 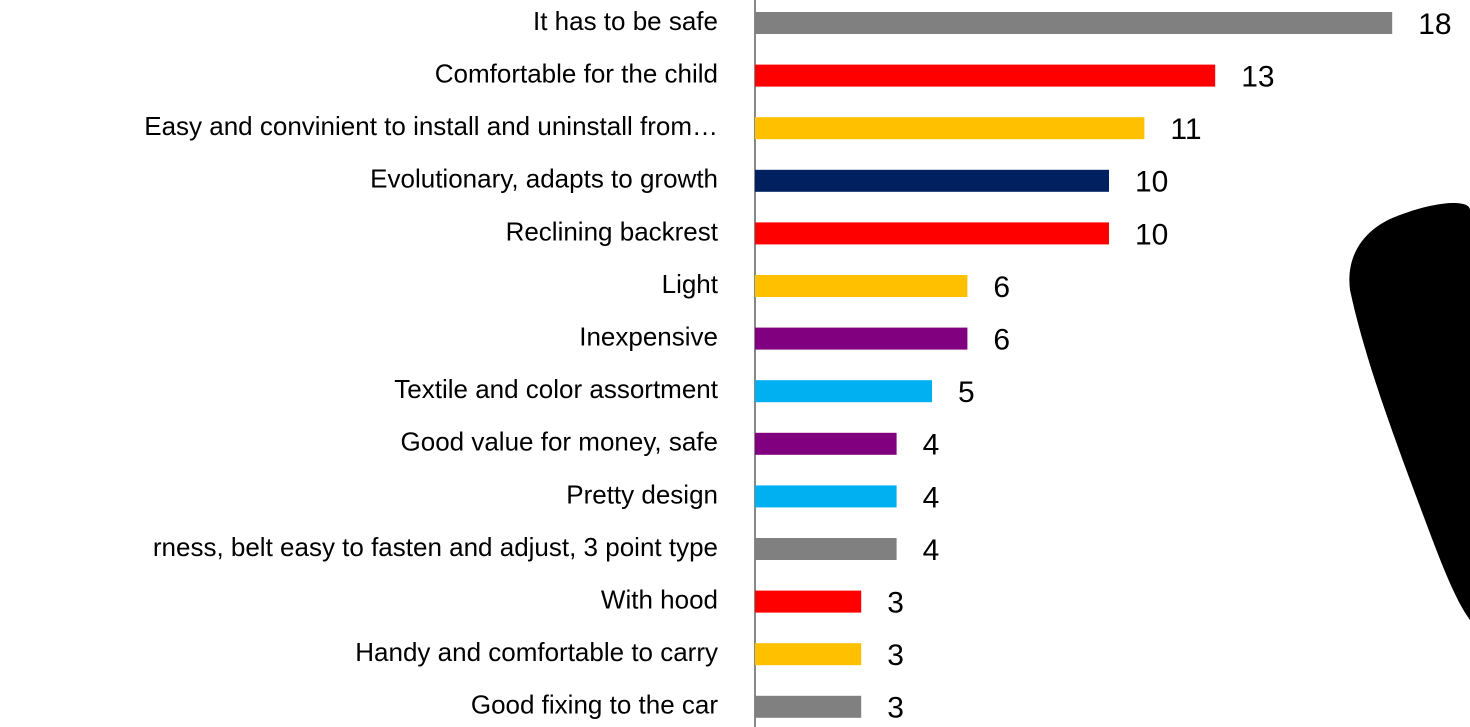 What do you see at coordinates (1257, 77) in the screenshot?
I see `value-label: 13` at bounding box center [1257, 77].